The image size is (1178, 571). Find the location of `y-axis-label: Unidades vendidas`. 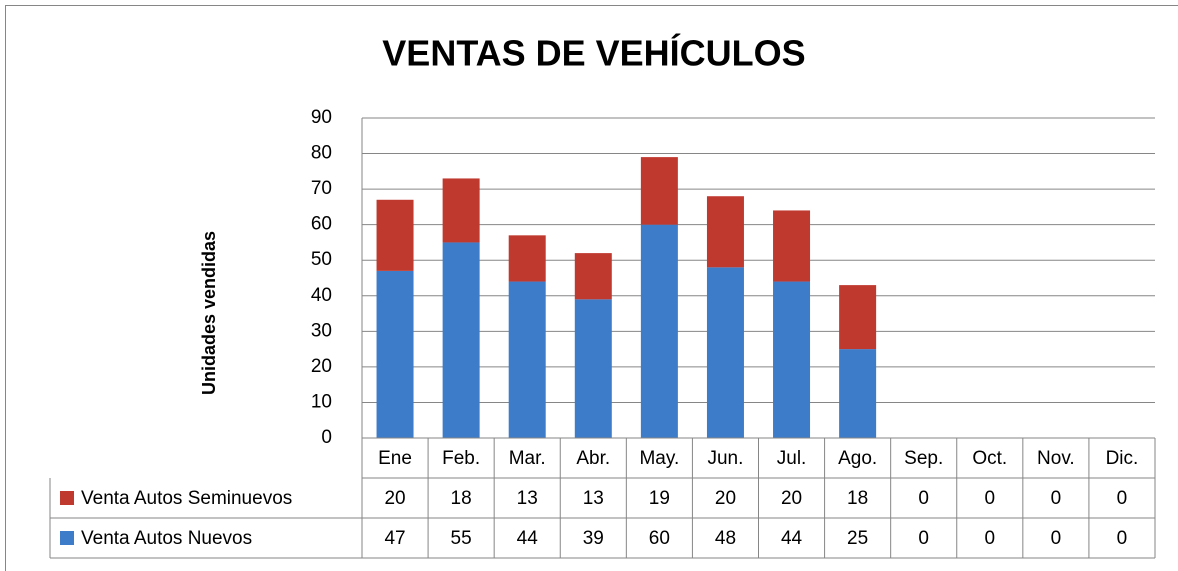

y-axis-label: Unidades vendidas is located at coordinates (209, 313).